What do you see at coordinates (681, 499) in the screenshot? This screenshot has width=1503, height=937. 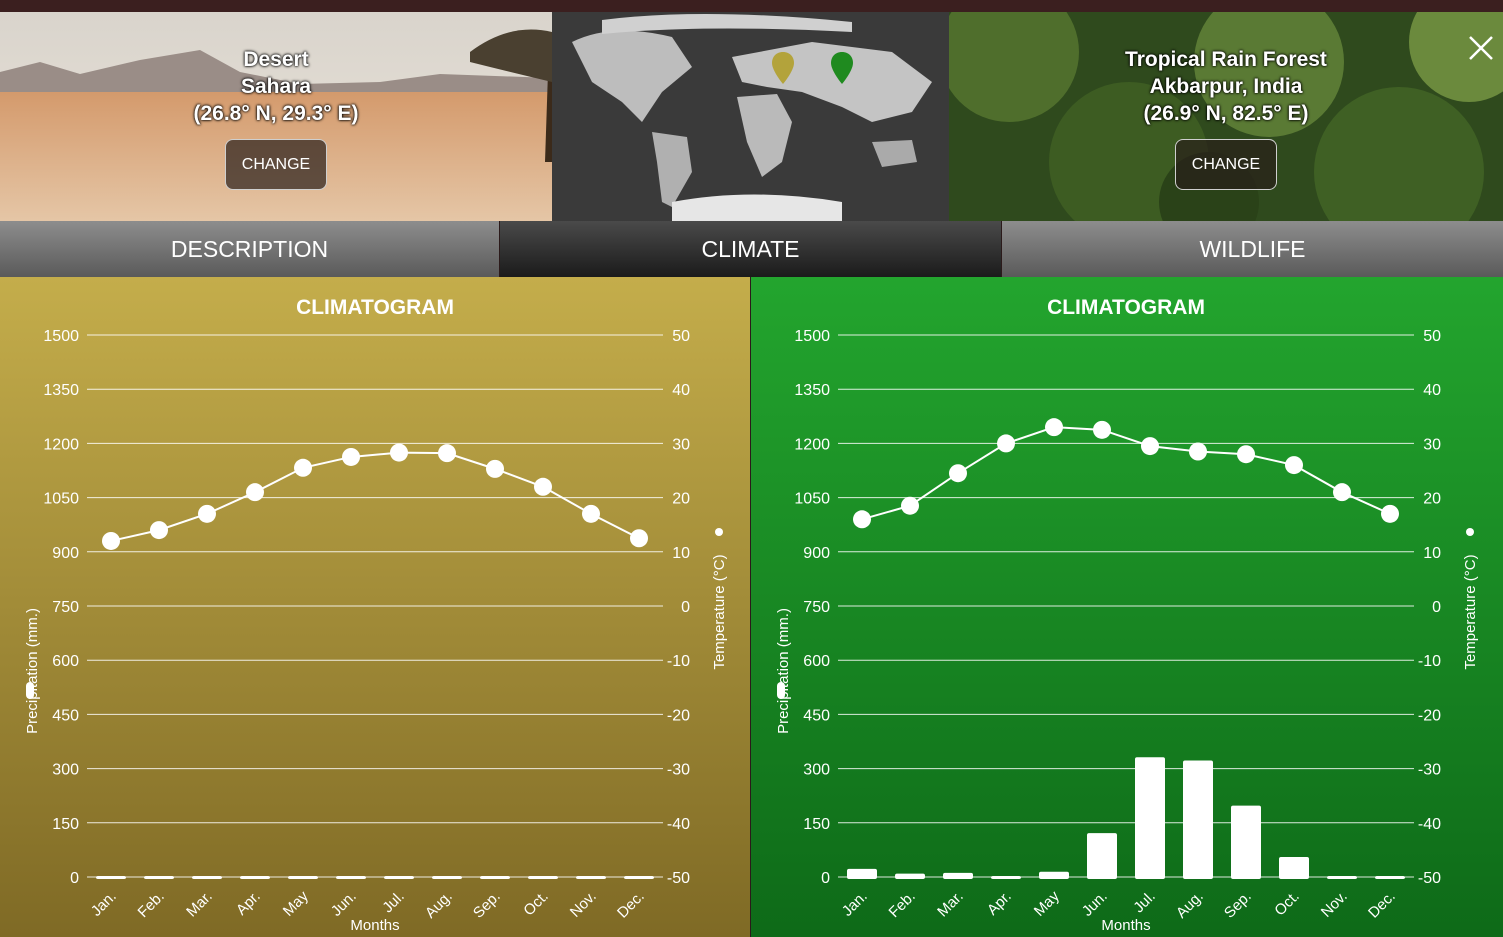 I see `y-tick-right: 20` at bounding box center [681, 499].